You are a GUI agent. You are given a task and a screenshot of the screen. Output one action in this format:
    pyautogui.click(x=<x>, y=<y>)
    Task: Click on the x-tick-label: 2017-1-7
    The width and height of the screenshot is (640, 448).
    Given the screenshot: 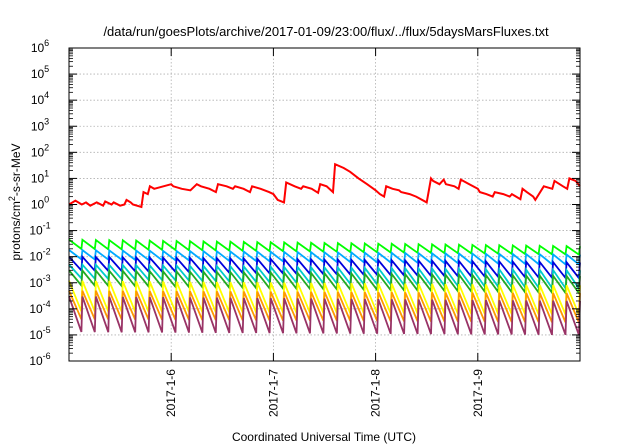 What is the action you would take?
    pyautogui.click(x=273, y=393)
    